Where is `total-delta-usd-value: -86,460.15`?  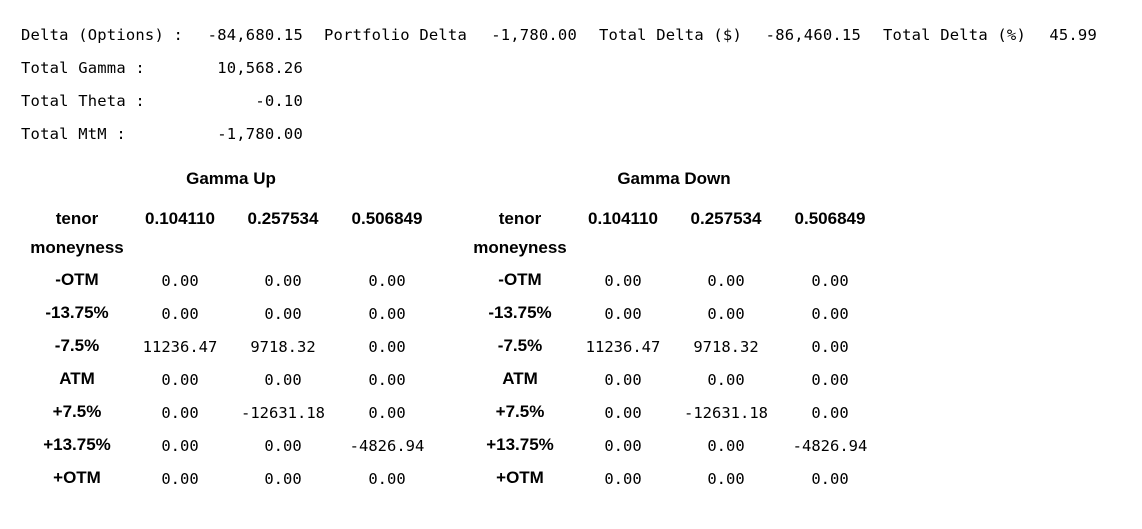
total-delta-usd-value: -86,460.15 is located at coordinates (813, 35).